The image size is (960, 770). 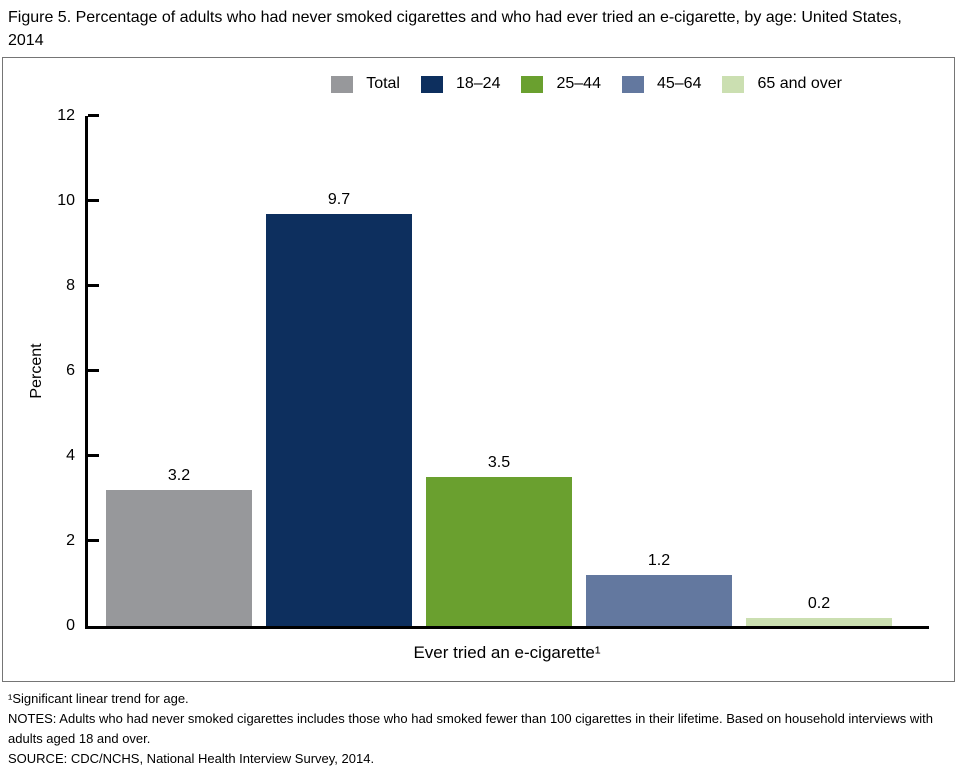 I want to click on legend-item: 65 and over, so click(x=782, y=84).